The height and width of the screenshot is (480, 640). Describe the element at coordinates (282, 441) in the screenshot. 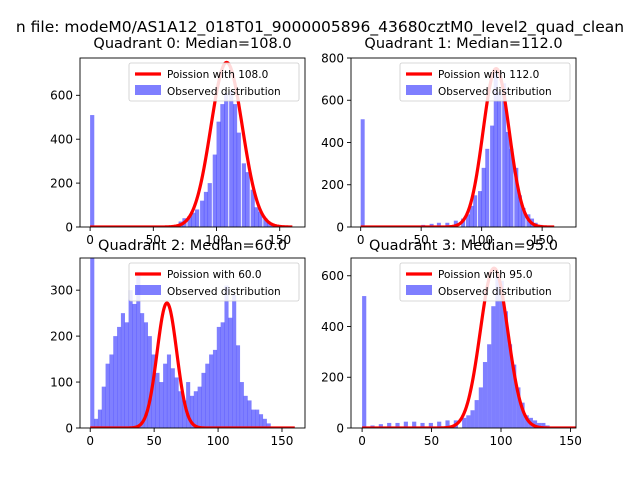

I see `x-tick-label: 150` at that location.